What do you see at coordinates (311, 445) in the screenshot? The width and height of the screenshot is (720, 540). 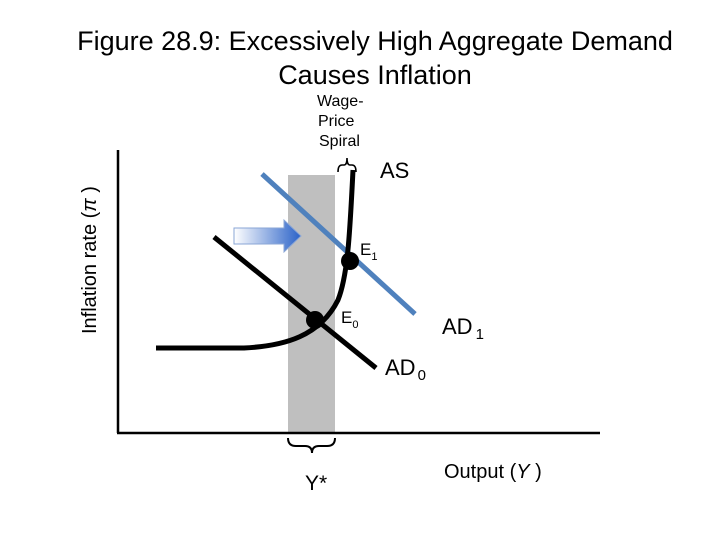 I see `ystar-brace` at bounding box center [311, 445].